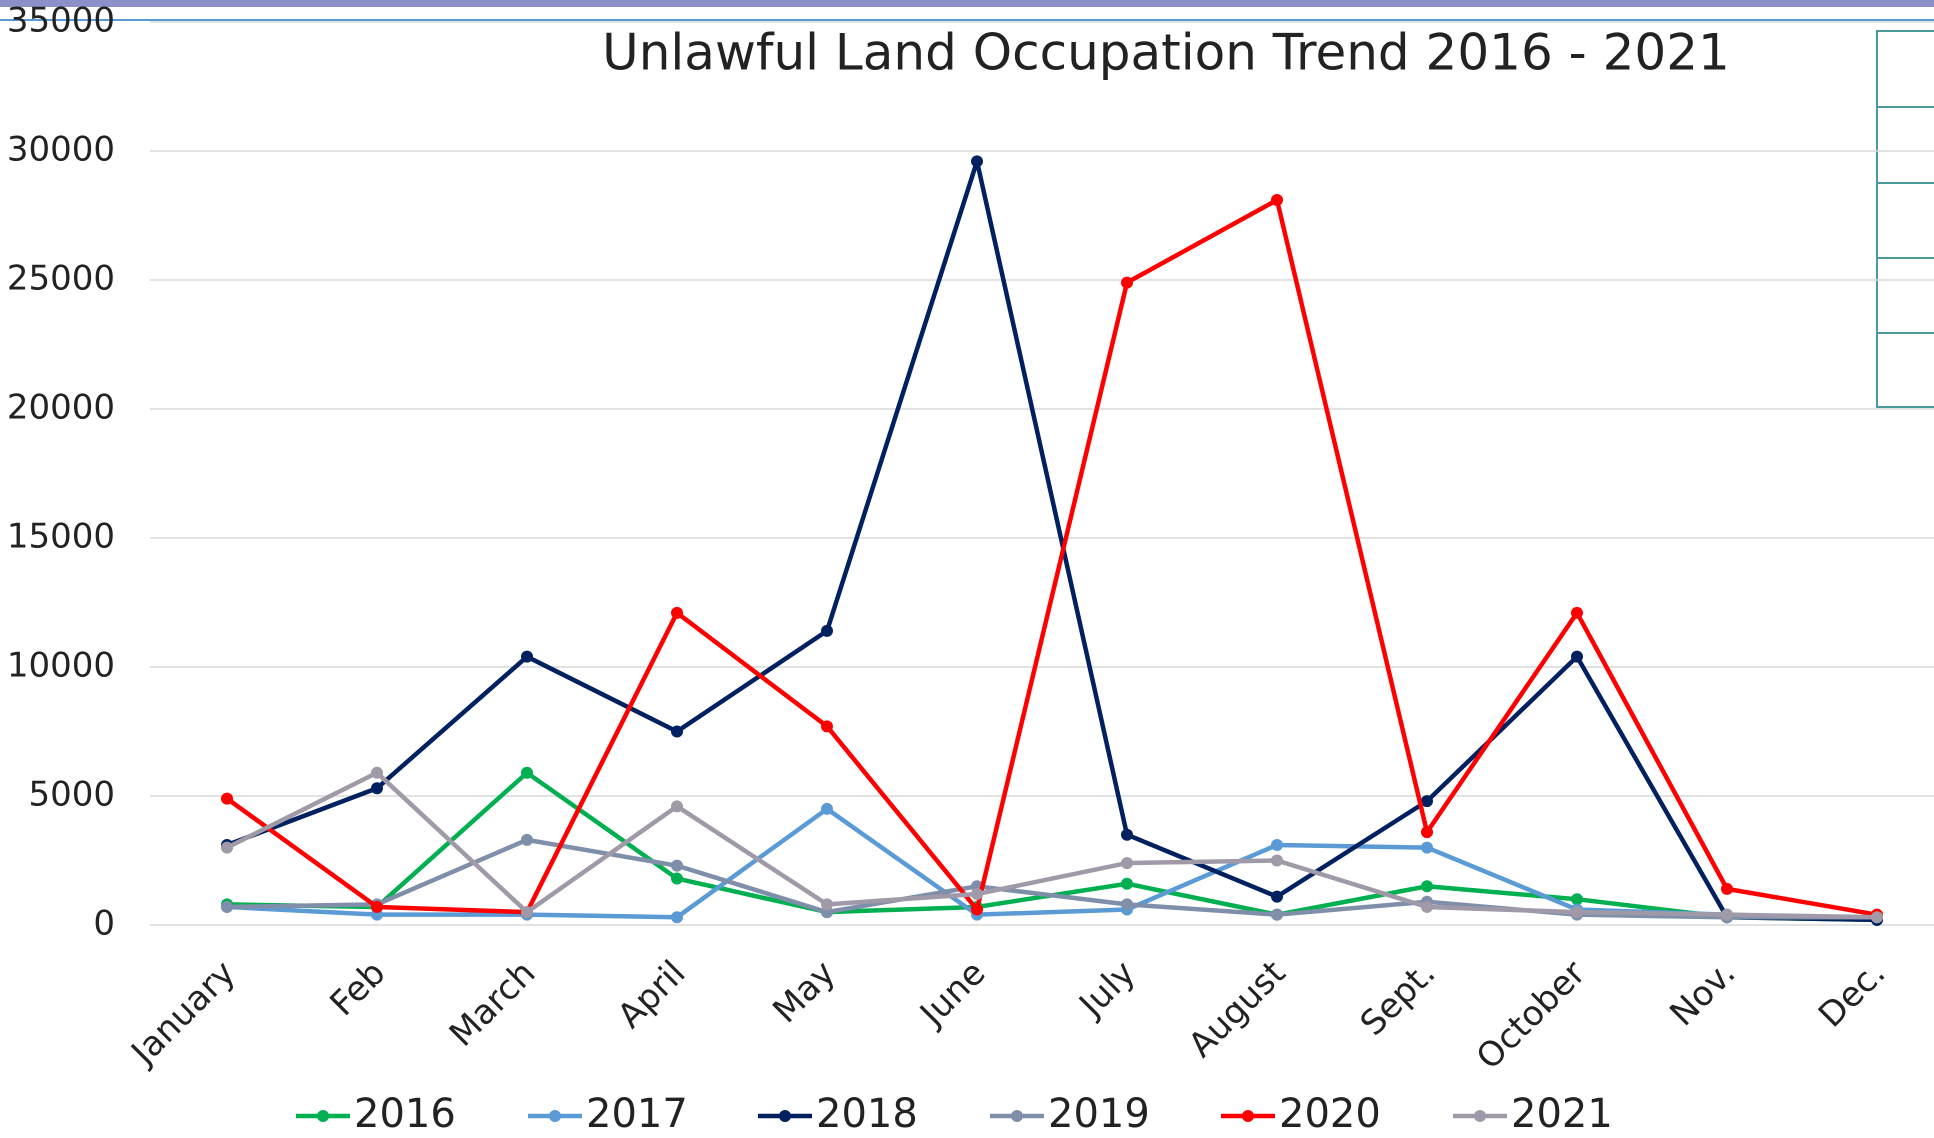 The height and width of the screenshot is (1138, 1934). I want to click on x-tick-label: August, so click(1237, 1009).